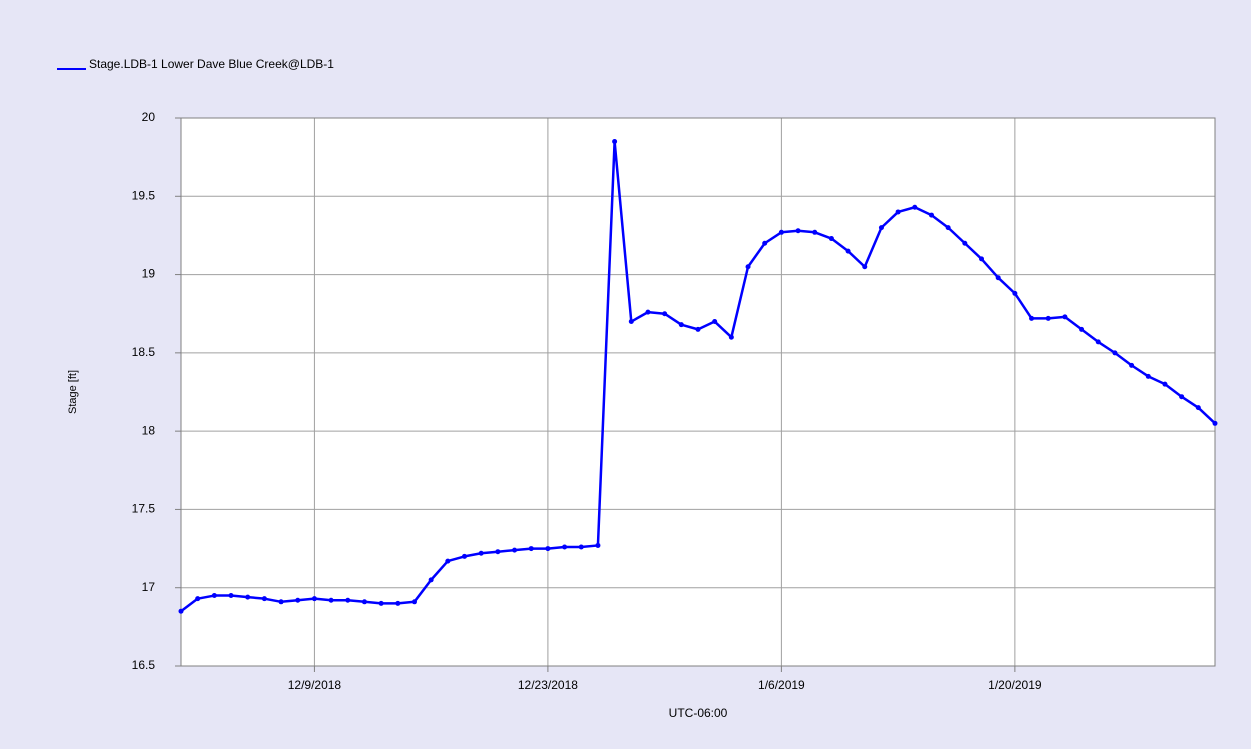  Describe the element at coordinates (73, 392) in the screenshot. I see `y-axis-label: Stage [ft]` at that location.